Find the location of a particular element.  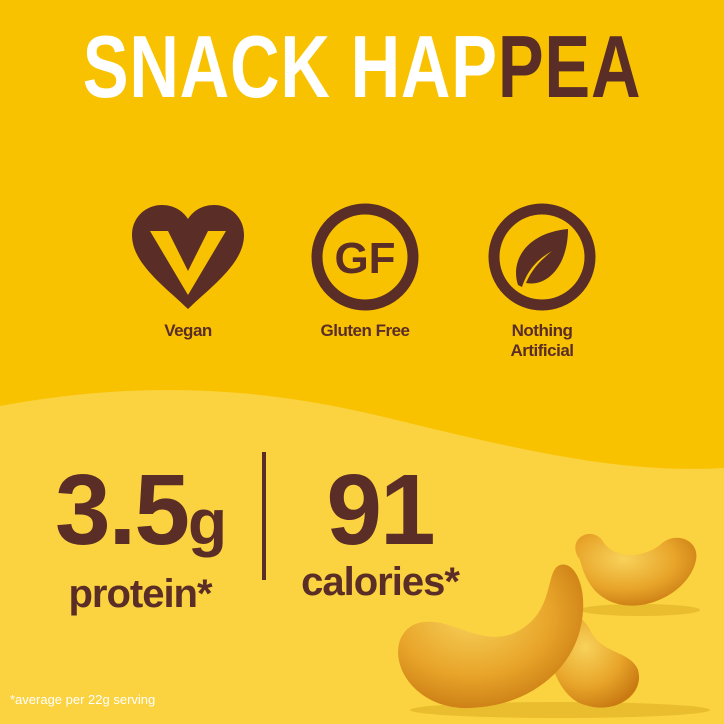

svg-text: GF is located at coordinates (364, 258).